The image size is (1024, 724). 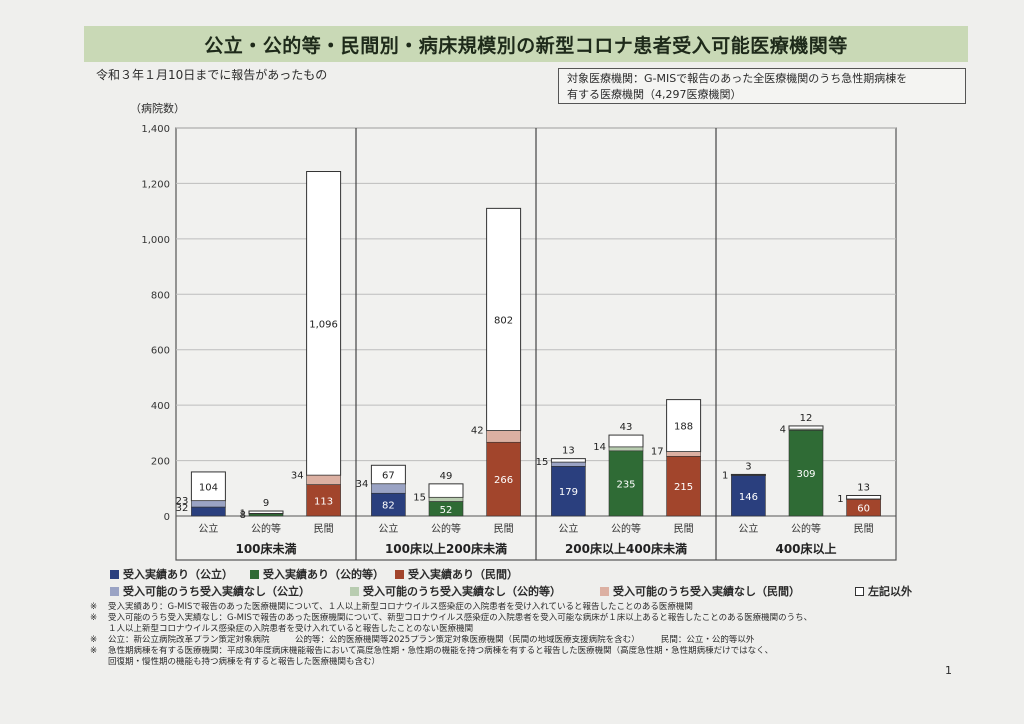 What do you see at coordinates (446, 510) in the screenshot?
I see `data-label-accept: 52` at bounding box center [446, 510].